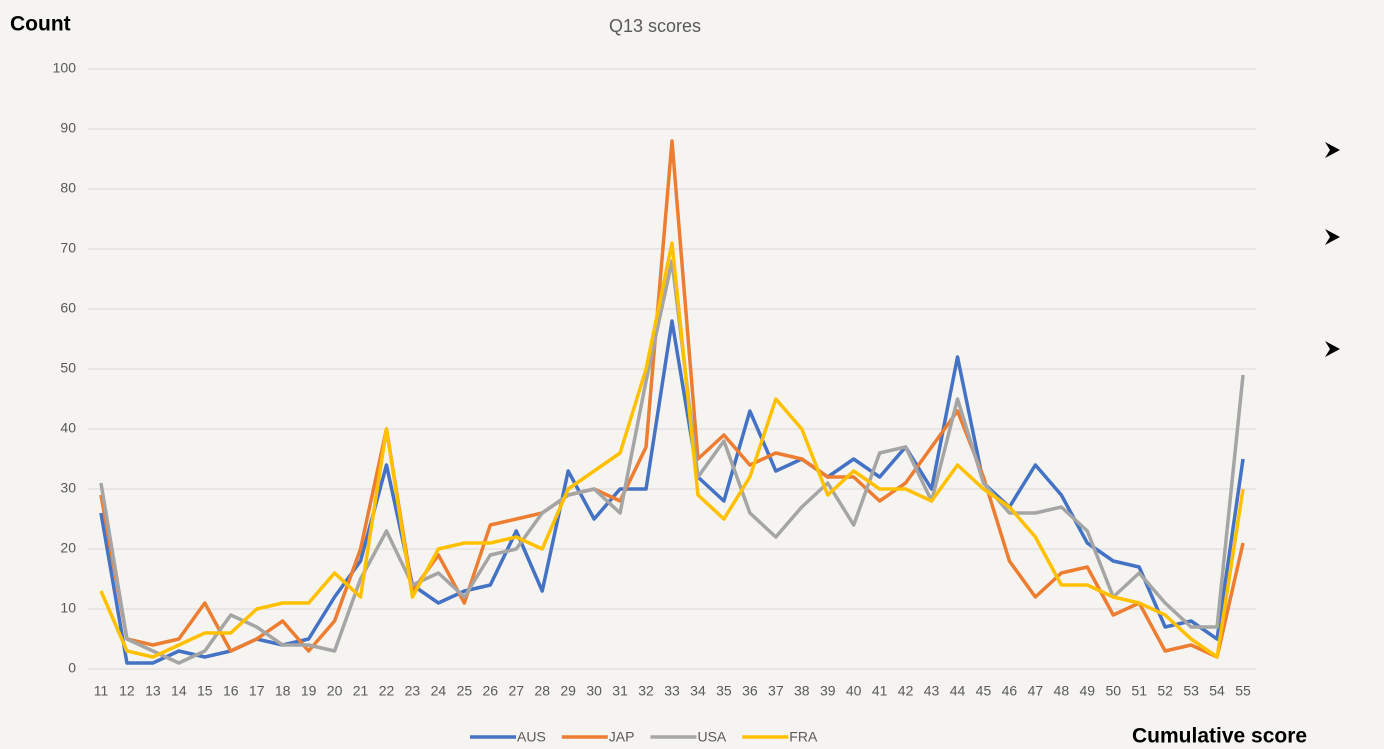 The height and width of the screenshot is (749, 1384). I want to click on x-tick-label: 25, so click(465, 691).